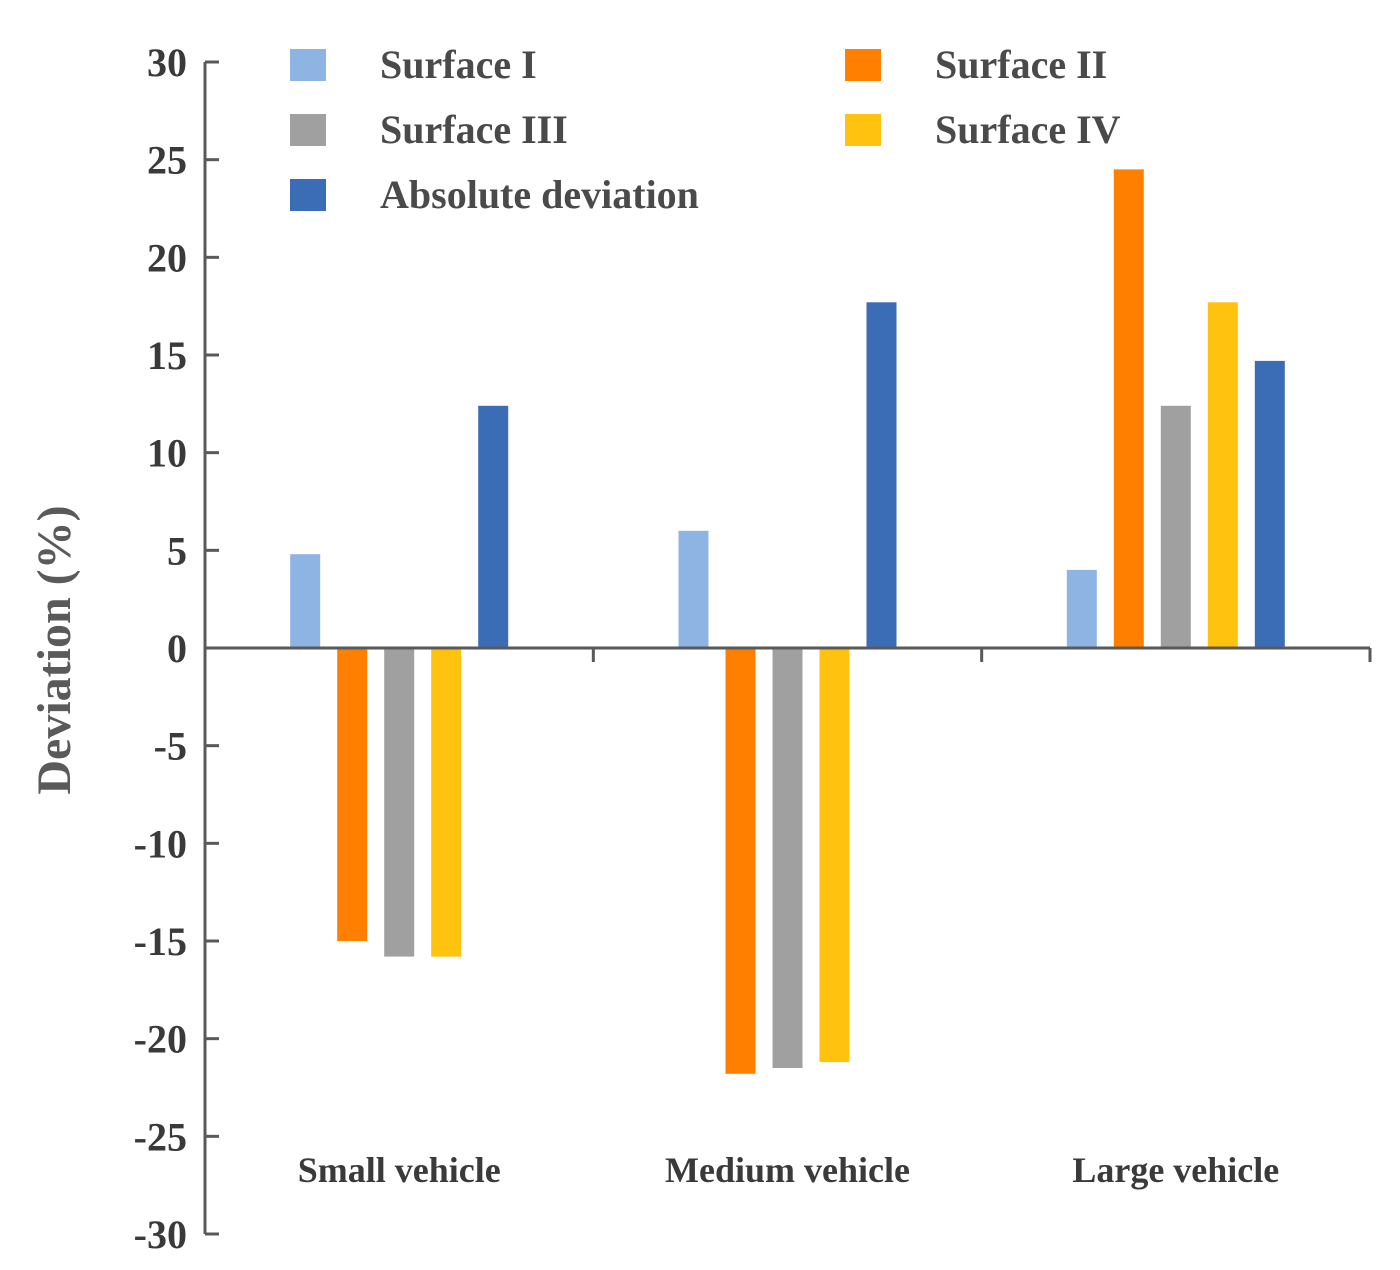 This screenshot has height=1270, width=1400. I want to click on y-tick-label: 30, so click(167, 62).